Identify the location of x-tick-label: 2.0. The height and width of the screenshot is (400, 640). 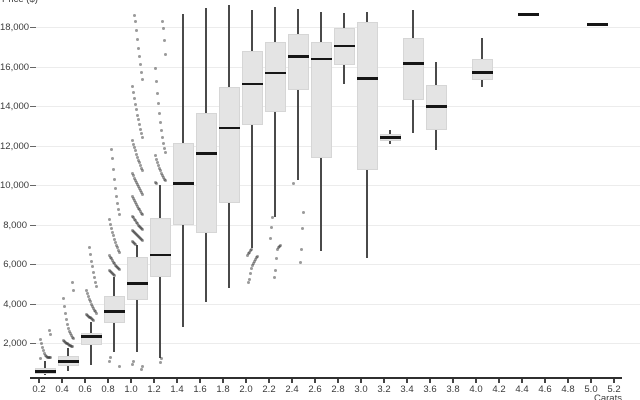
(246, 389).